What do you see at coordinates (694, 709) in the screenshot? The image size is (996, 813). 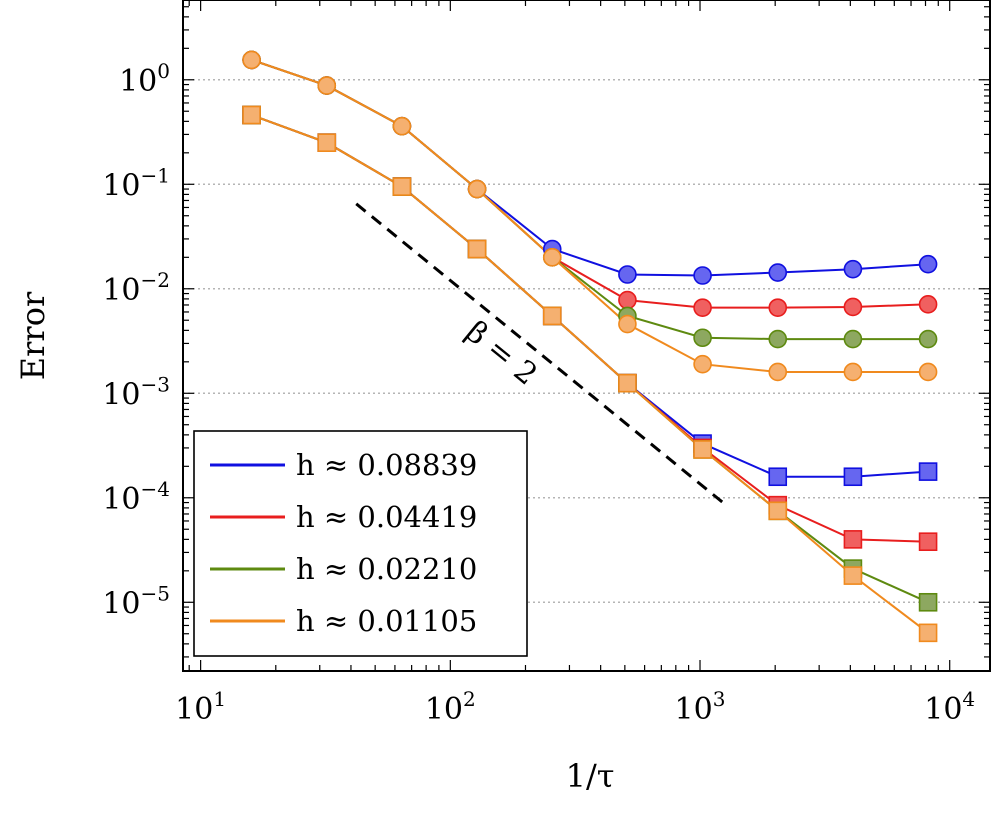 I see `x-tick-base-2: 10` at bounding box center [694, 709].